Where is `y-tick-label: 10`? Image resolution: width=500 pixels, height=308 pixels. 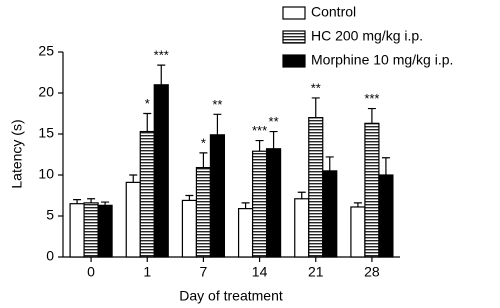
y-tick-label: 10 is located at coordinates (46, 174).